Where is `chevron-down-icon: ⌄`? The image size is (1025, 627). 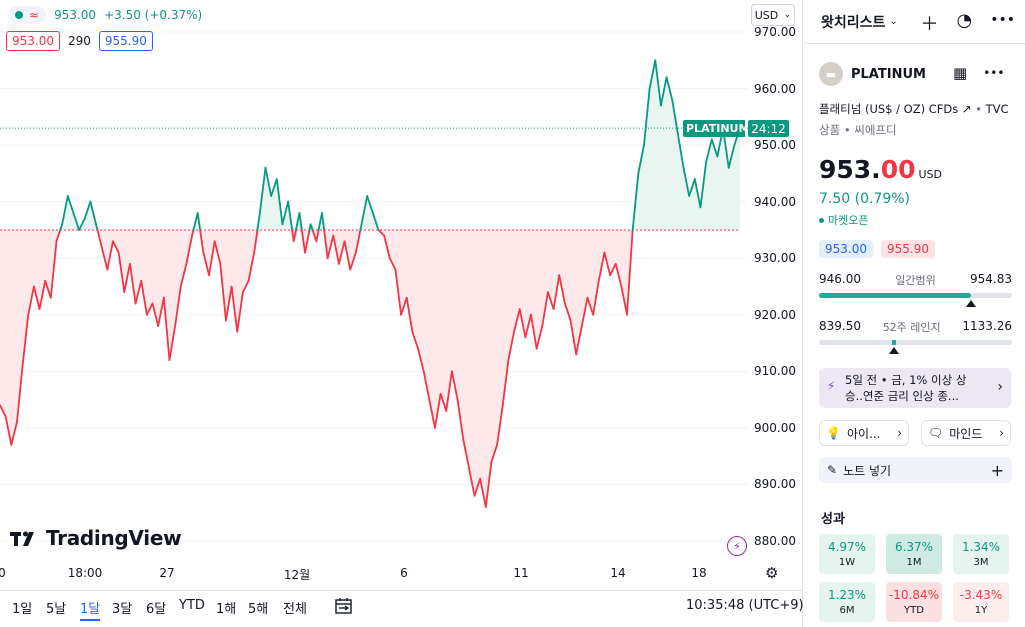
chevron-down-icon: ⌄ is located at coordinates (893, 21).